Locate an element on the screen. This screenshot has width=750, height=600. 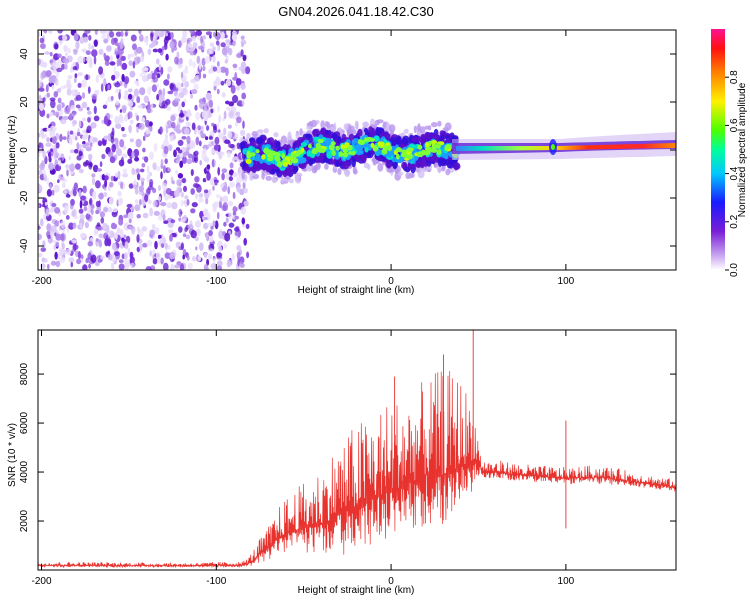
figure-title: GN04.2026.041.18.42.C30 is located at coordinates (355, 11).